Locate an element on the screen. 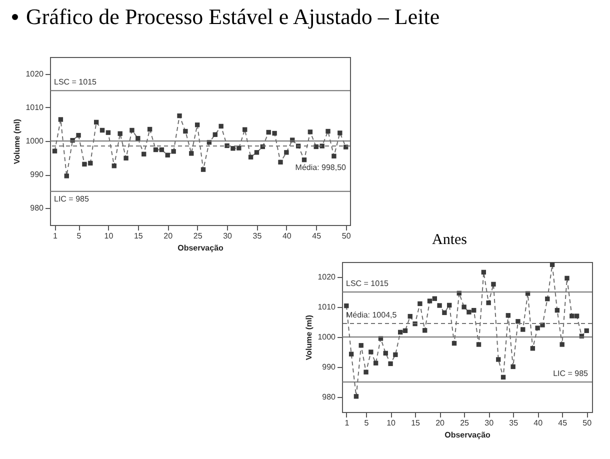 The width and height of the screenshot is (610, 459). y-tick-label: 990 is located at coordinates (37, 175).